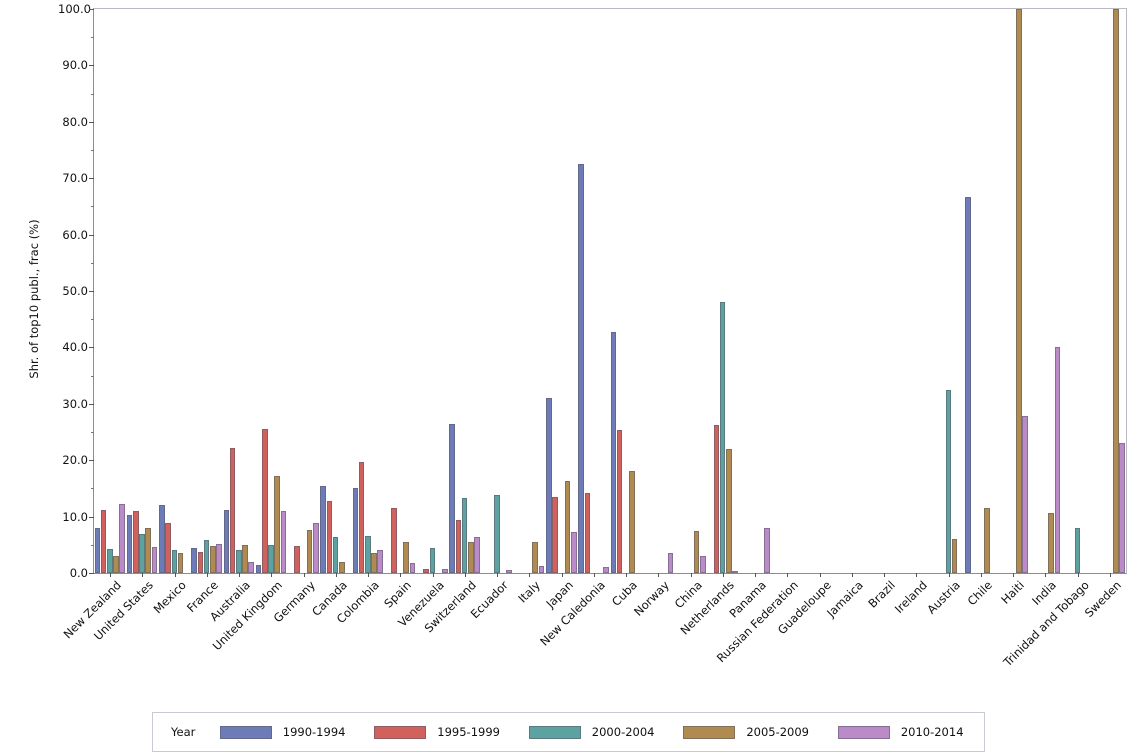 This screenshot has height=756, width=1134. I want to click on y-tick-label: 80.0, so click(75, 121).